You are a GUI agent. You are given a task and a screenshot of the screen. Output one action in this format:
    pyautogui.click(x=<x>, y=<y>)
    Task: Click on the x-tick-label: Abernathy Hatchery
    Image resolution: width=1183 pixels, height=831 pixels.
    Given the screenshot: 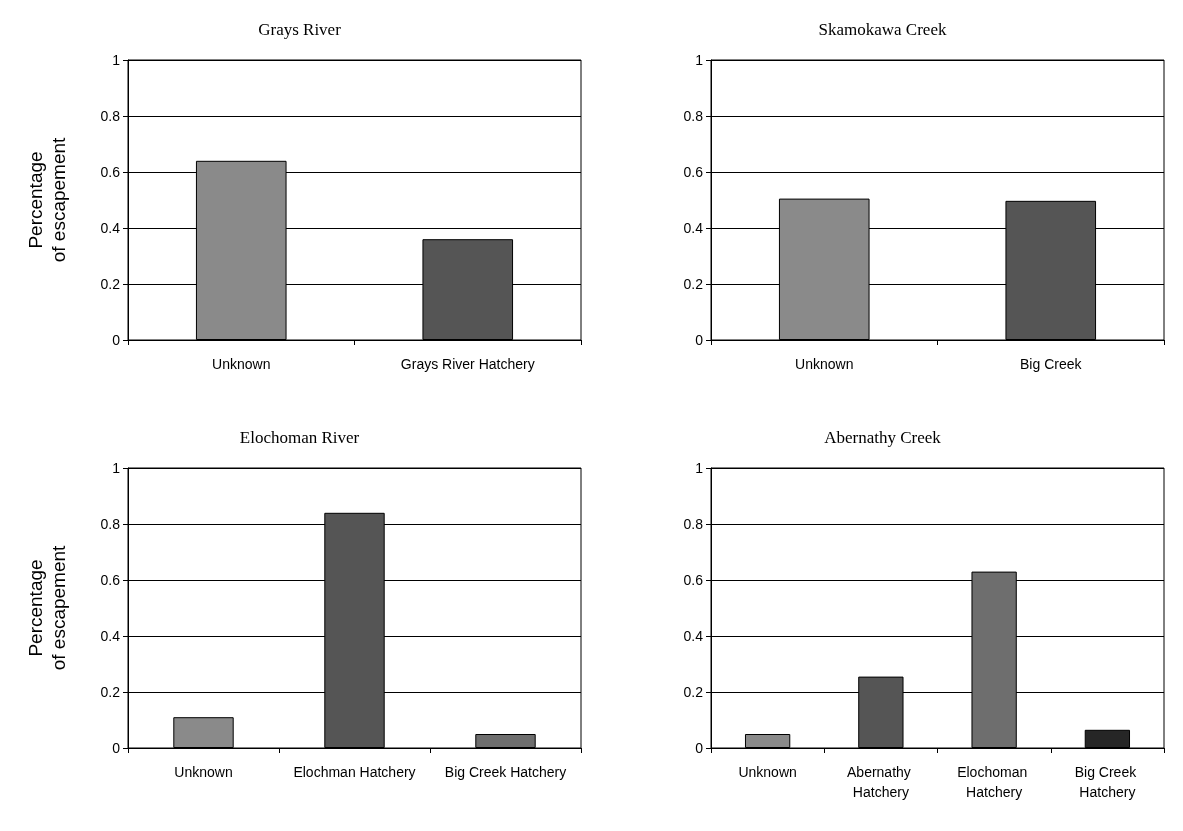 What is the action you would take?
    pyautogui.click(x=881, y=782)
    